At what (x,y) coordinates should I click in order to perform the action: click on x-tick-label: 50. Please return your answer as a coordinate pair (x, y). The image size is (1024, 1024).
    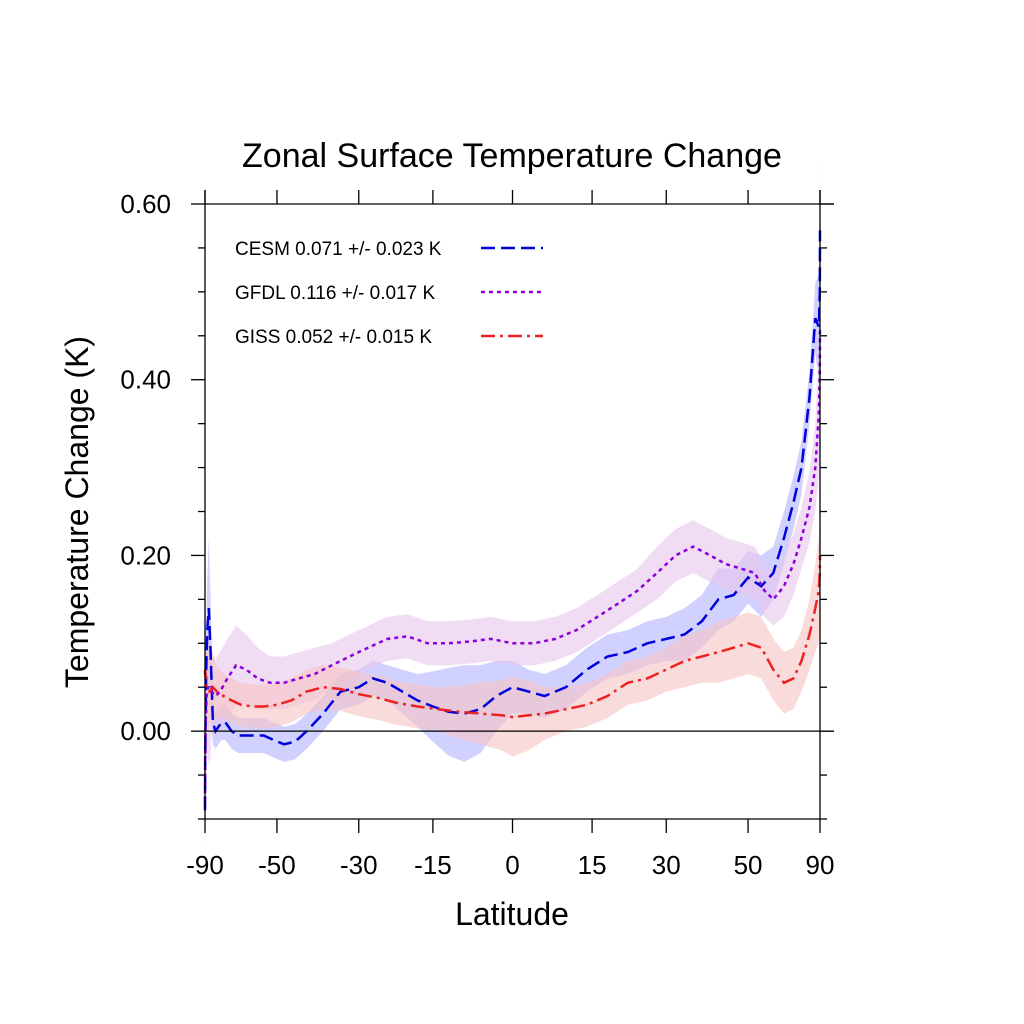
    Looking at the image, I should click on (748, 865).